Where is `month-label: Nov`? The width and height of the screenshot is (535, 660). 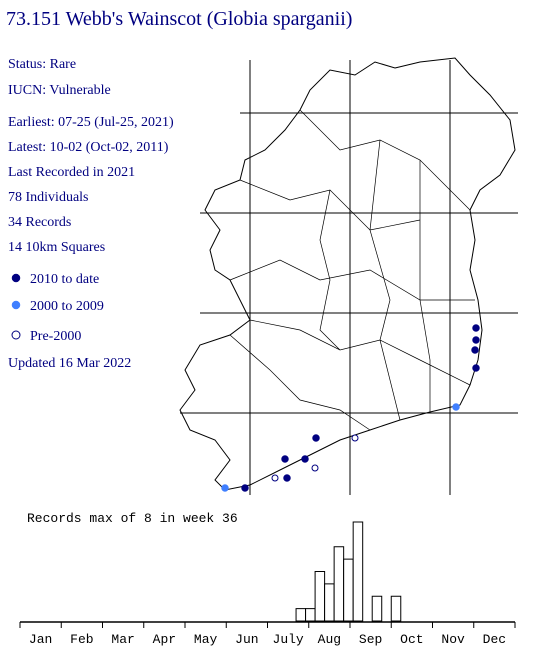
month-label: Nov is located at coordinates (453, 639).